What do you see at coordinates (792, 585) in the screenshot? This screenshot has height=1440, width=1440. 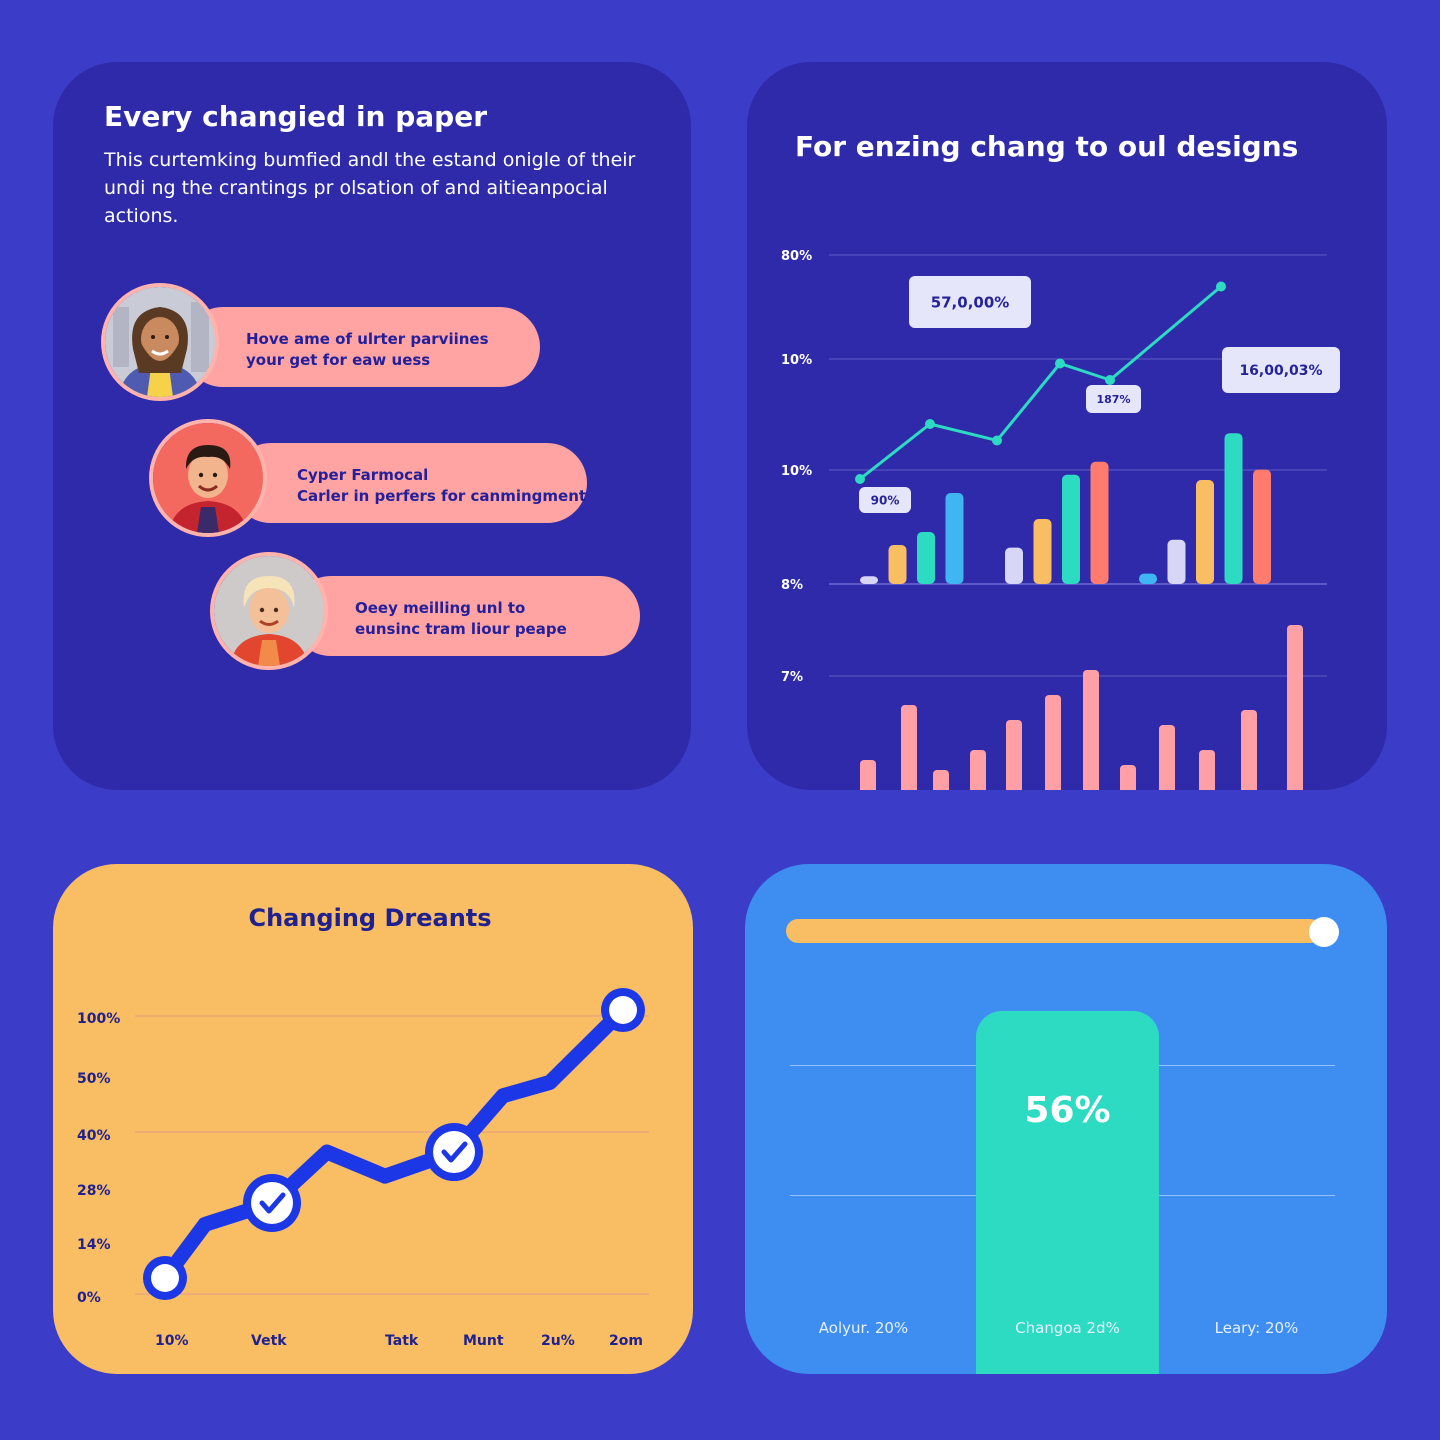 I see `y-tick-label: 8%` at bounding box center [792, 585].